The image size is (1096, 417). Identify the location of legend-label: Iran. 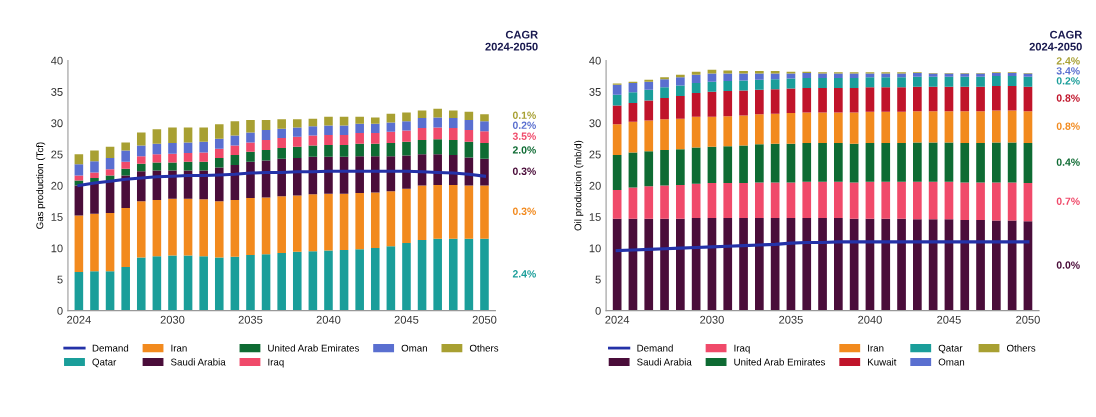
(876, 348).